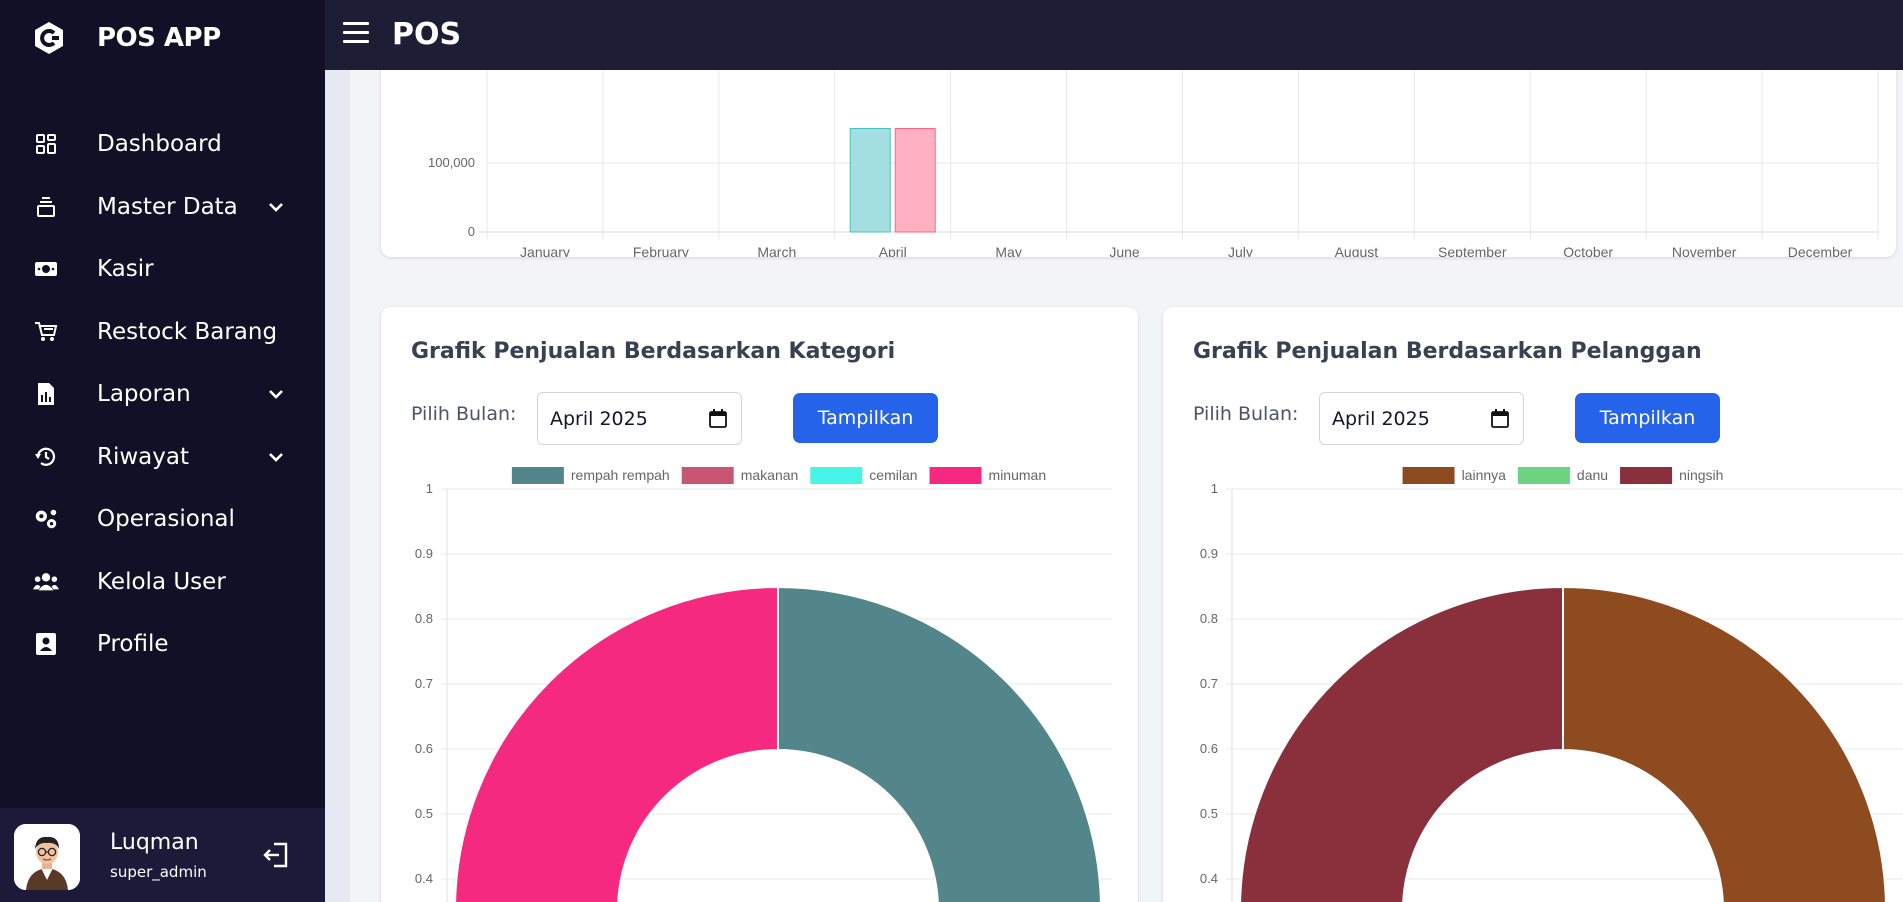 The width and height of the screenshot is (1903, 902). What do you see at coordinates (162, 269) in the screenshot?
I see `sidebar-item-kasir: Kasir` at bounding box center [162, 269].